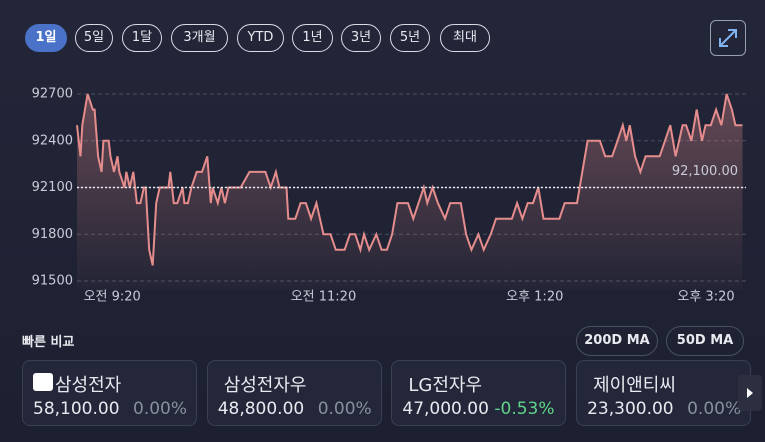  I want to click on y-tick-label: 92100, so click(52, 187).